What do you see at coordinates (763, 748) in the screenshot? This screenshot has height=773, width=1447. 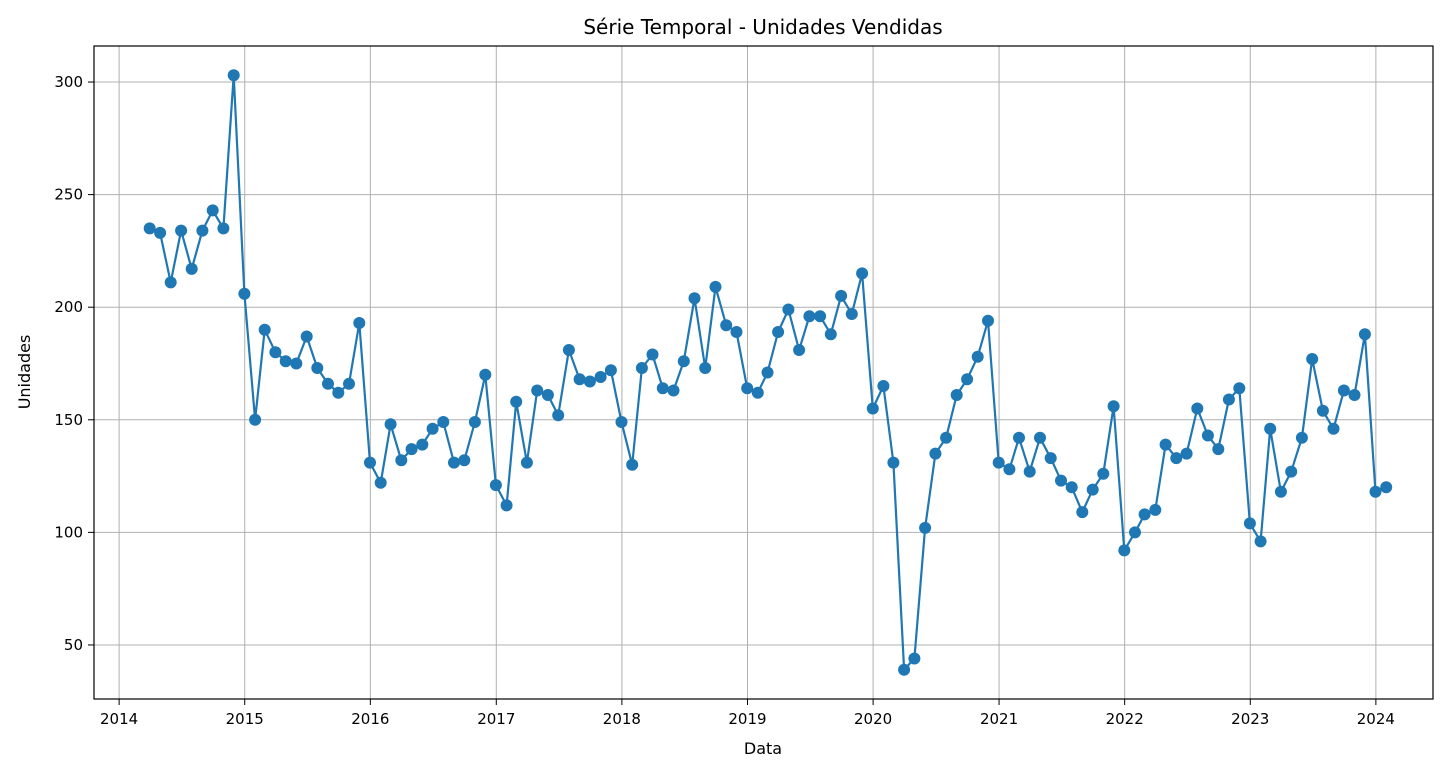 I see `x-axis-title: Data` at bounding box center [763, 748].